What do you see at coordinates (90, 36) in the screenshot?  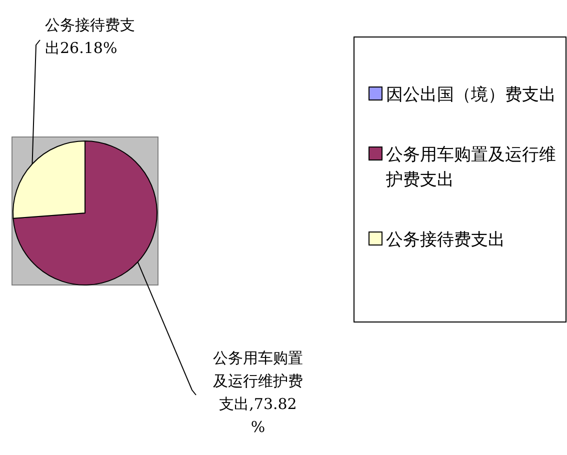 I see `data-label: 公务接待费支出26.18%` at bounding box center [90, 36].